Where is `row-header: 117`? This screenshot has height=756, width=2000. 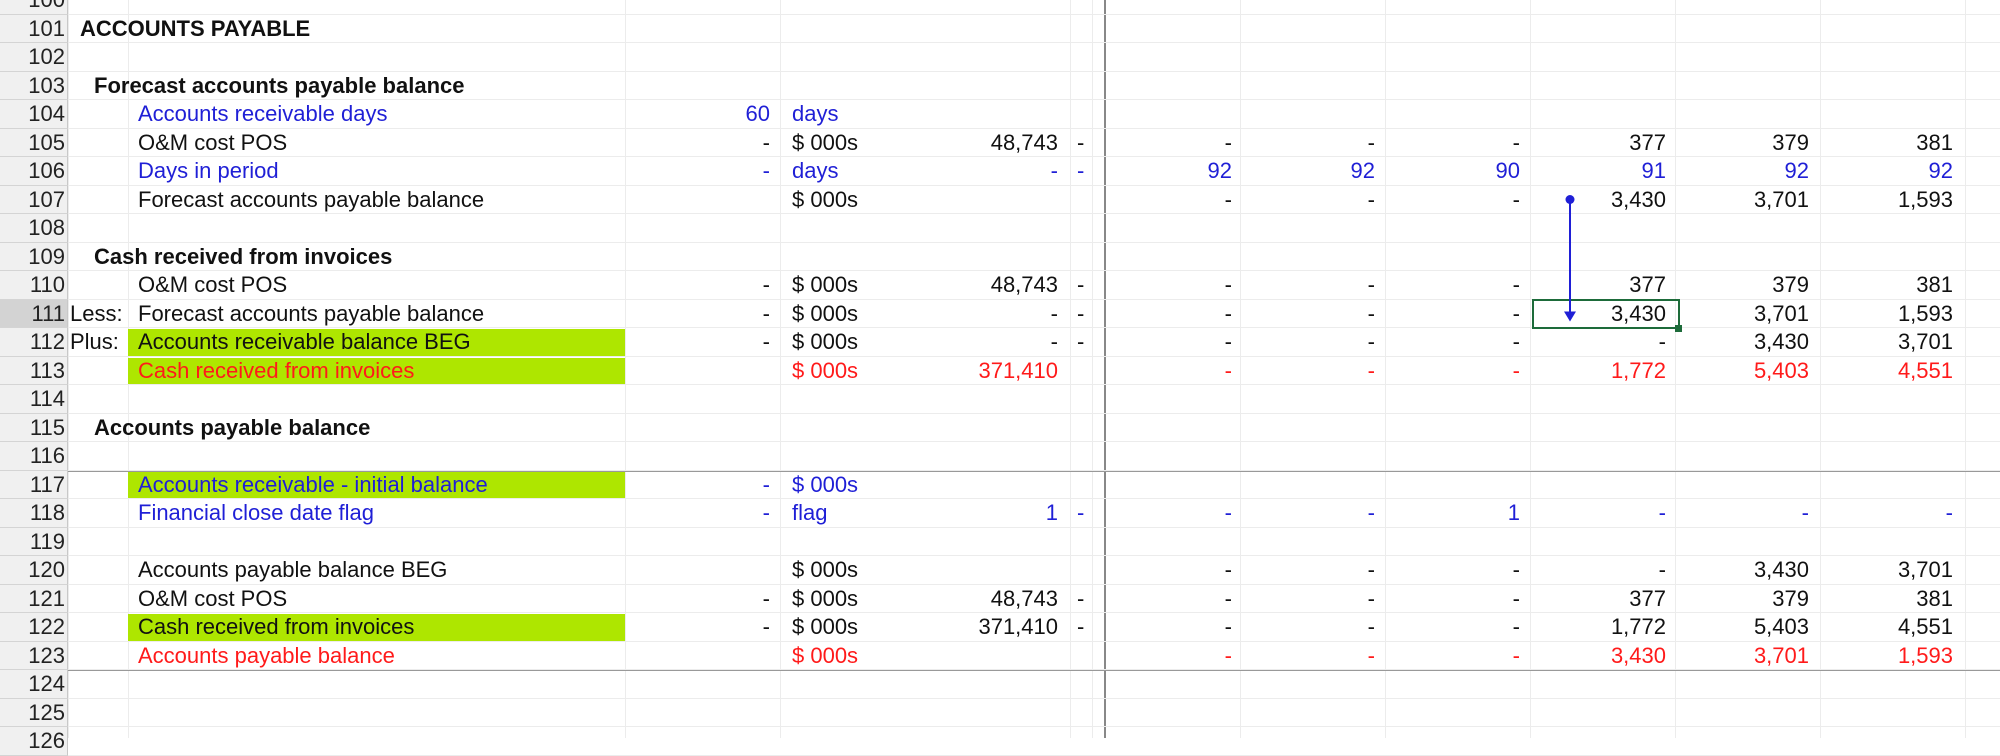 row-header: 117 is located at coordinates (34, 484).